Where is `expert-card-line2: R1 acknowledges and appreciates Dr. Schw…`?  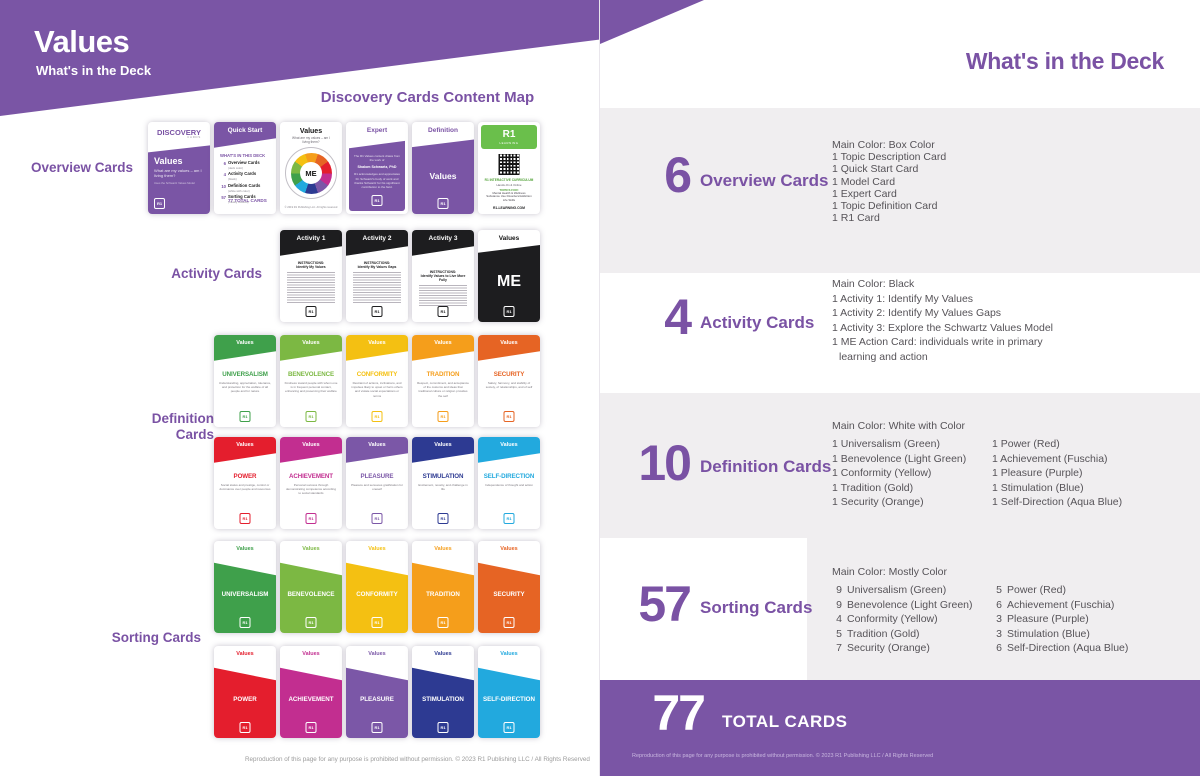 expert-card-line2: R1 acknowledges and appreciates Dr. Schw… is located at coordinates (377, 180).